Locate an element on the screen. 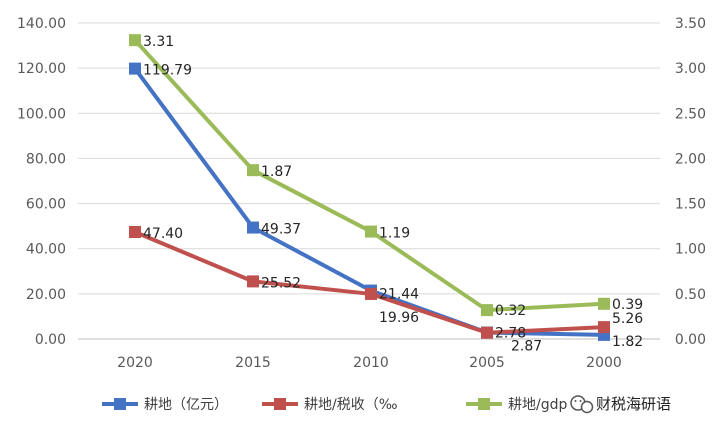  data-label: 3.31 is located at coordinates (158, 42).